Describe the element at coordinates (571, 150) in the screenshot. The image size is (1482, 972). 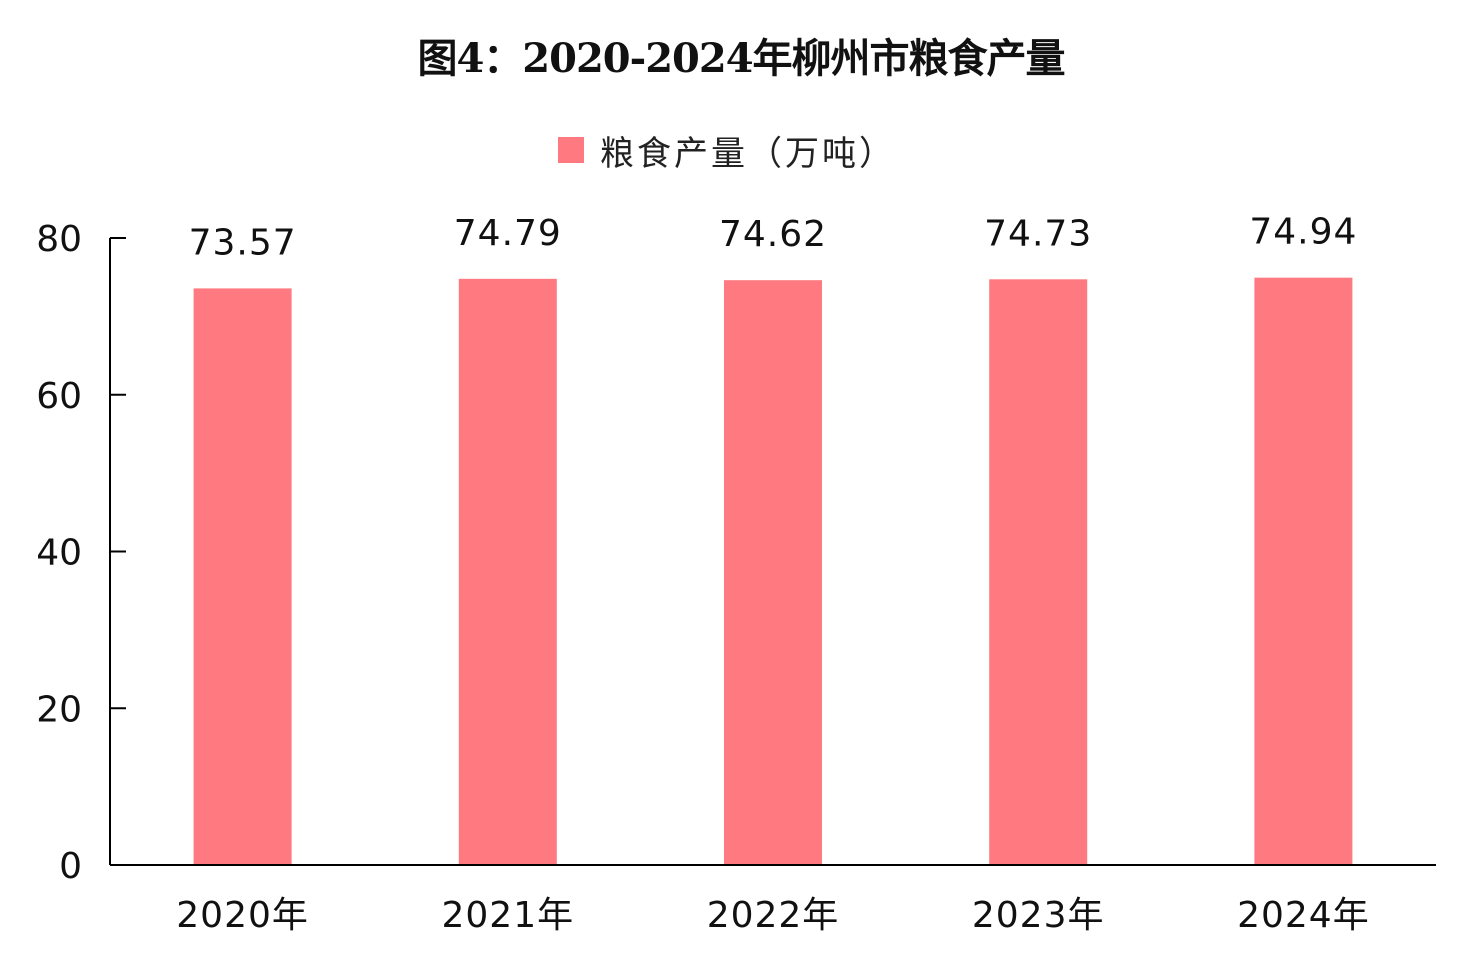
I see `legend-swatch` at that location.